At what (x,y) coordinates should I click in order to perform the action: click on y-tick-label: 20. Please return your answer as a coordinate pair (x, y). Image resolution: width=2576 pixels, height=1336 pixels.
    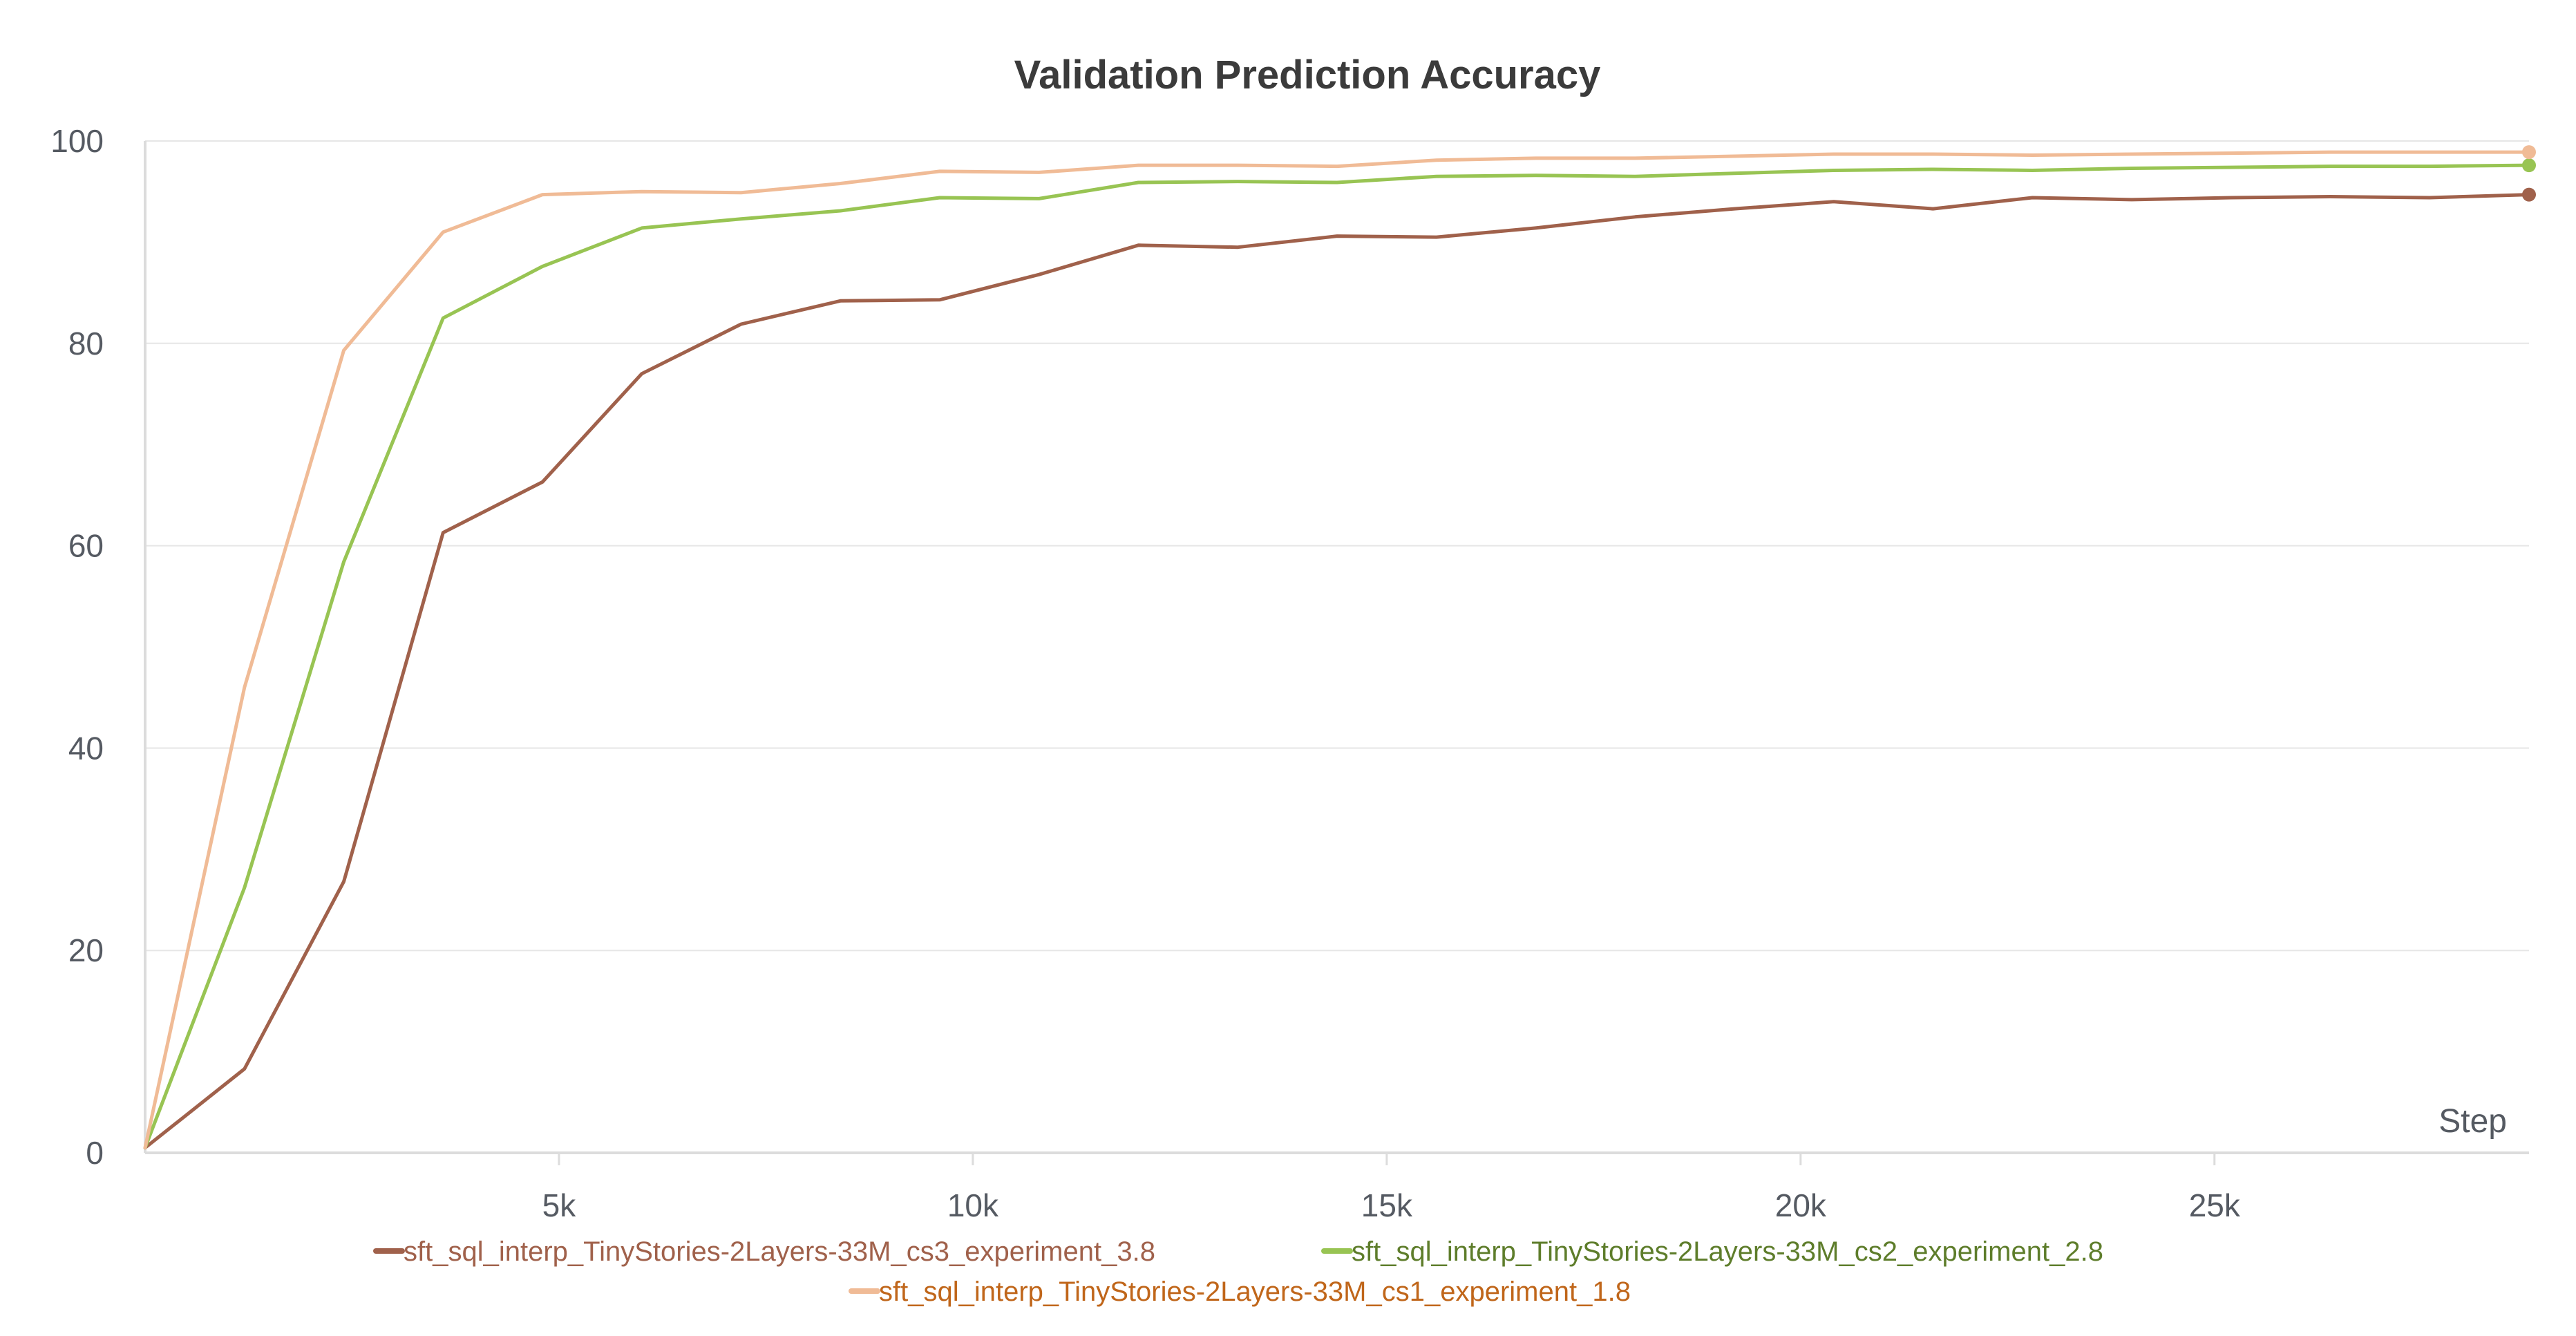
    Looking at the image, I should click on (86, 950).